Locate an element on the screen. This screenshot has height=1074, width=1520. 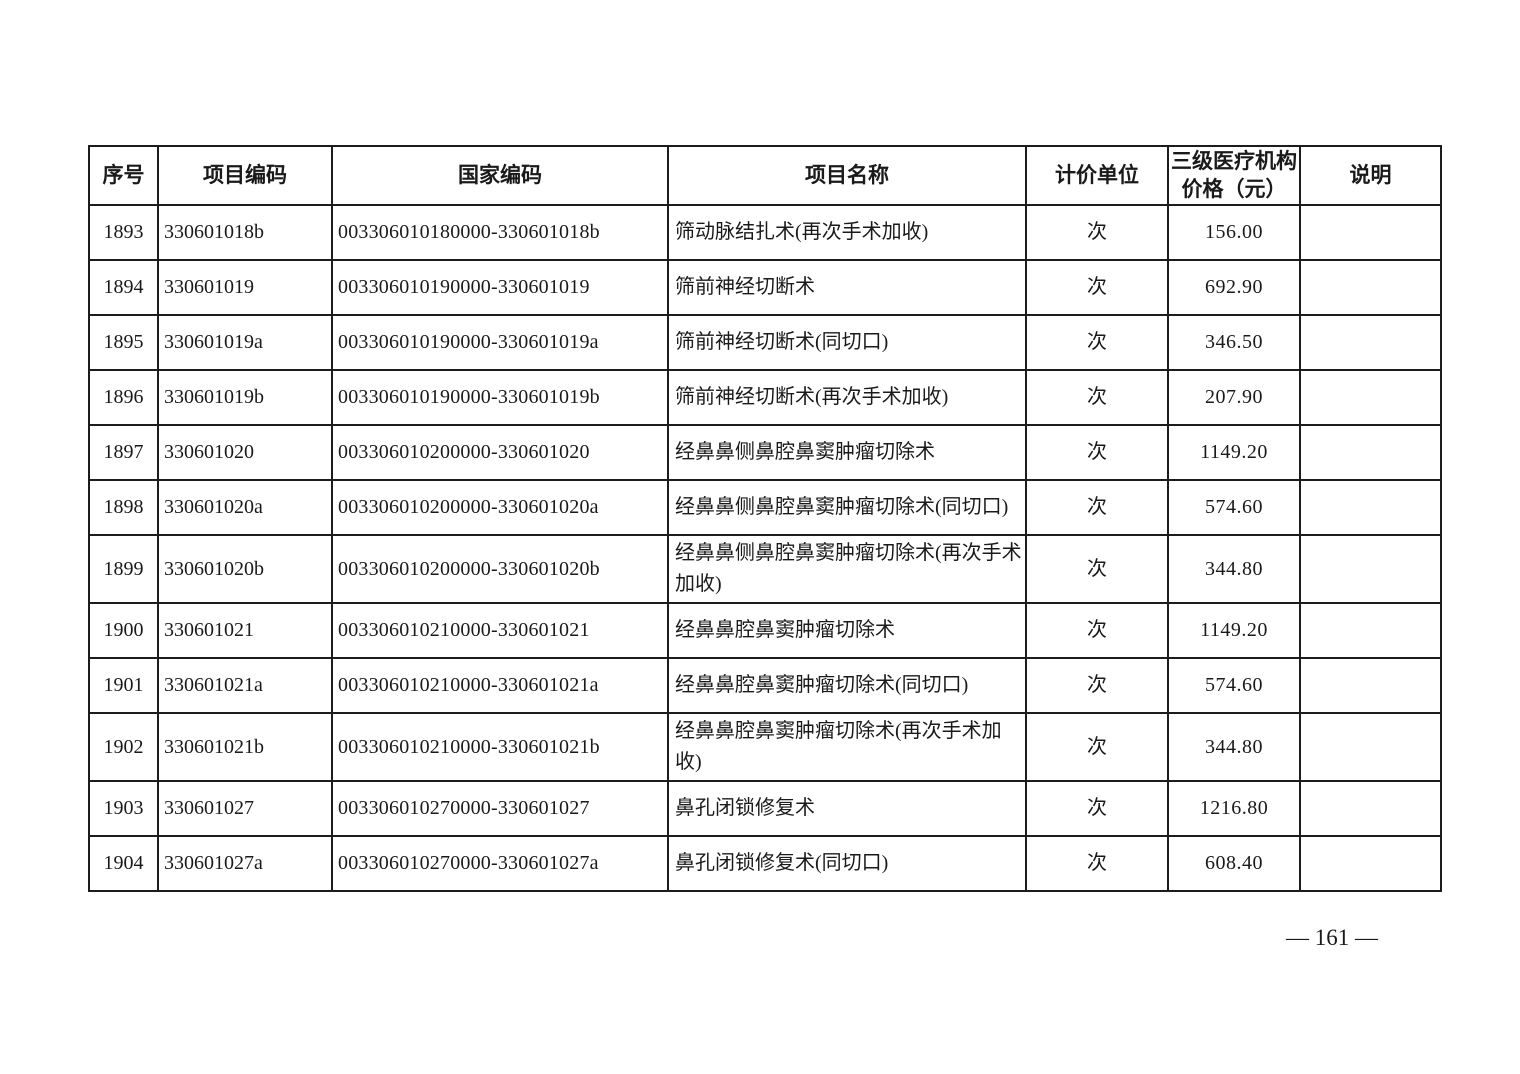
cell-price: 1216.80 is located at coordinates (1234, 809).